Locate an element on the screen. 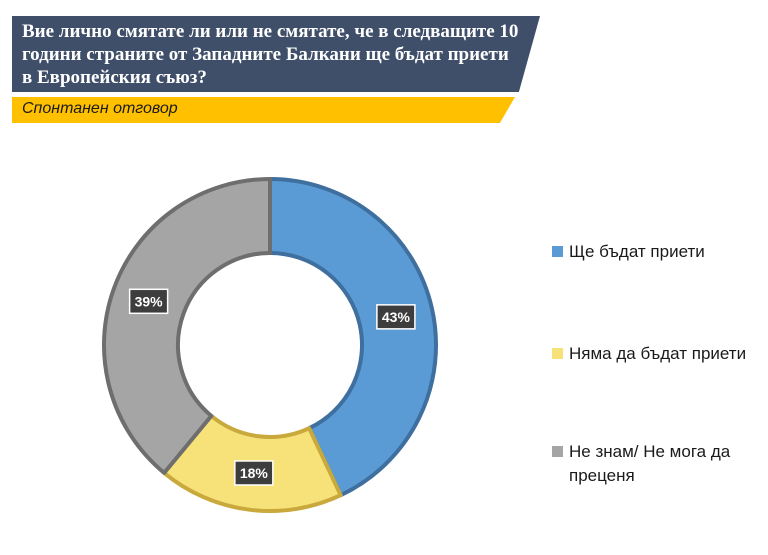 Image resolution: width=768 pixels, height=555 pixels. legend-label-not-accepted: Няма да бъдат приети is located at coordinates (658, 353).